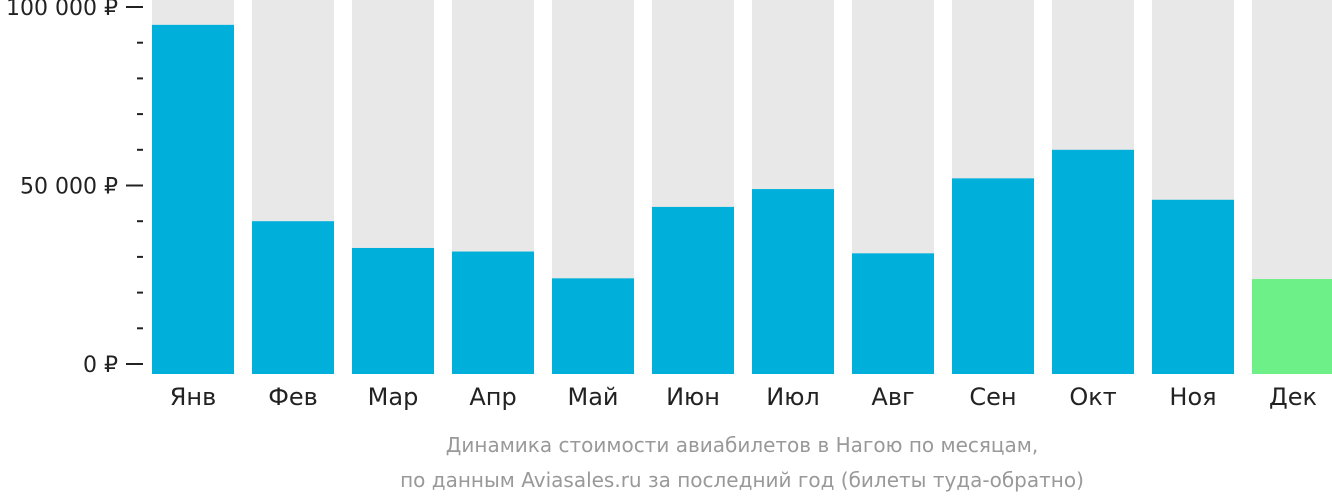  Describe the element at coordinates (69, 187) in the screenshot. I see `y-tick-label: 50 000 ₽` at that location.